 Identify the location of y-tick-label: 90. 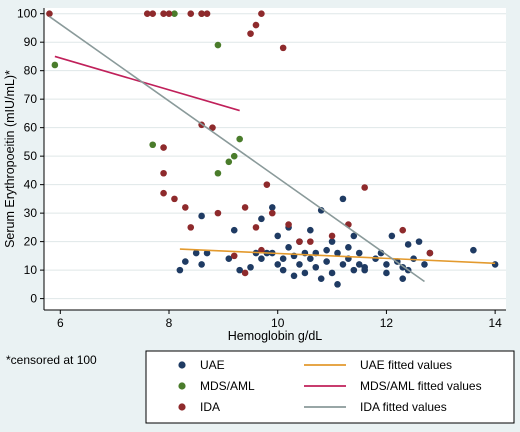
(31, 42).